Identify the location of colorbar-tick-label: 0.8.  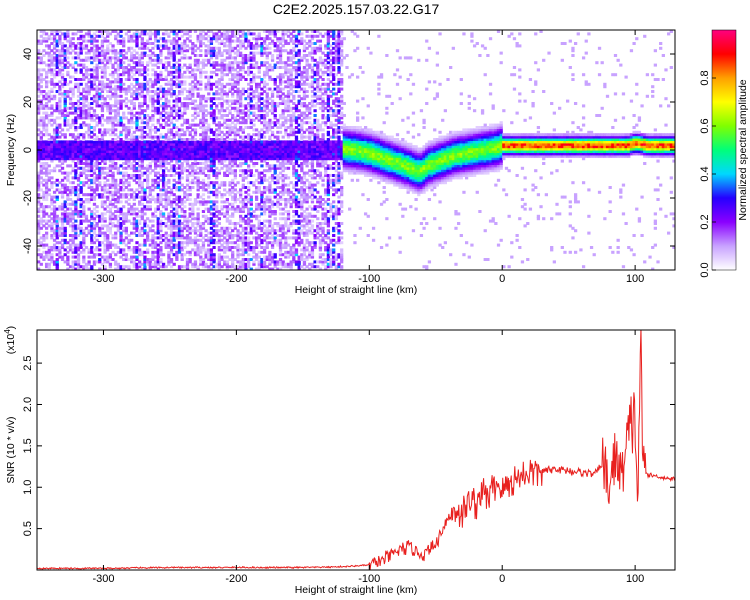
(705, 77).